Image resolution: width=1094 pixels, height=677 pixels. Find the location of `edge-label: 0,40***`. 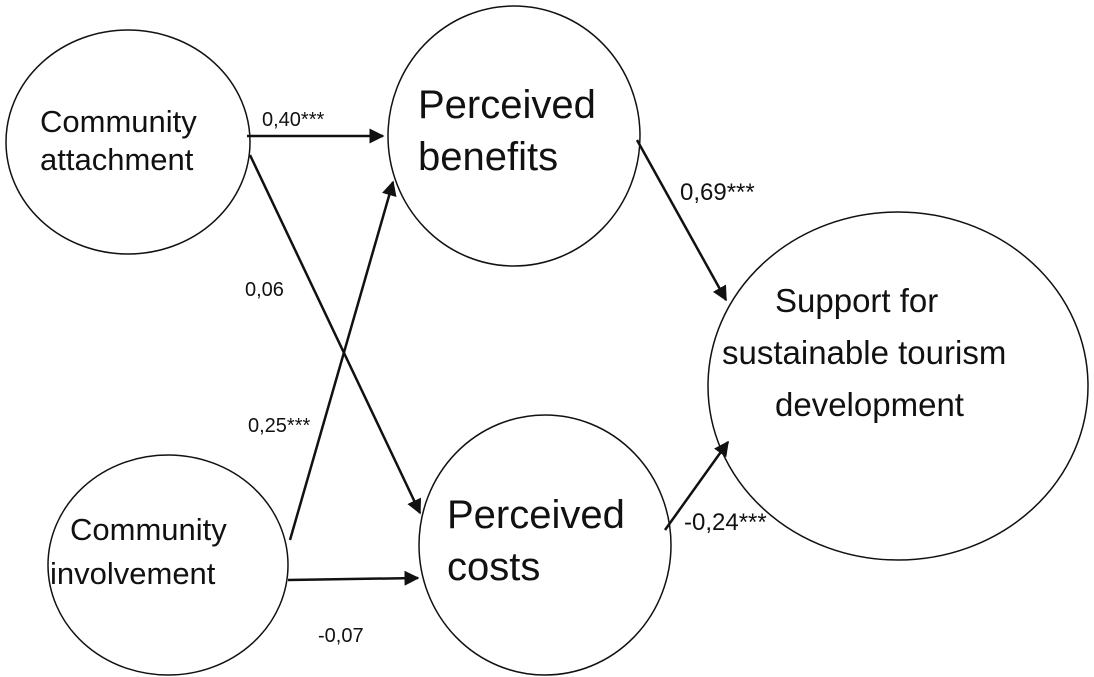

edge-label: 0,40*** is located at coordinates (293, 120).